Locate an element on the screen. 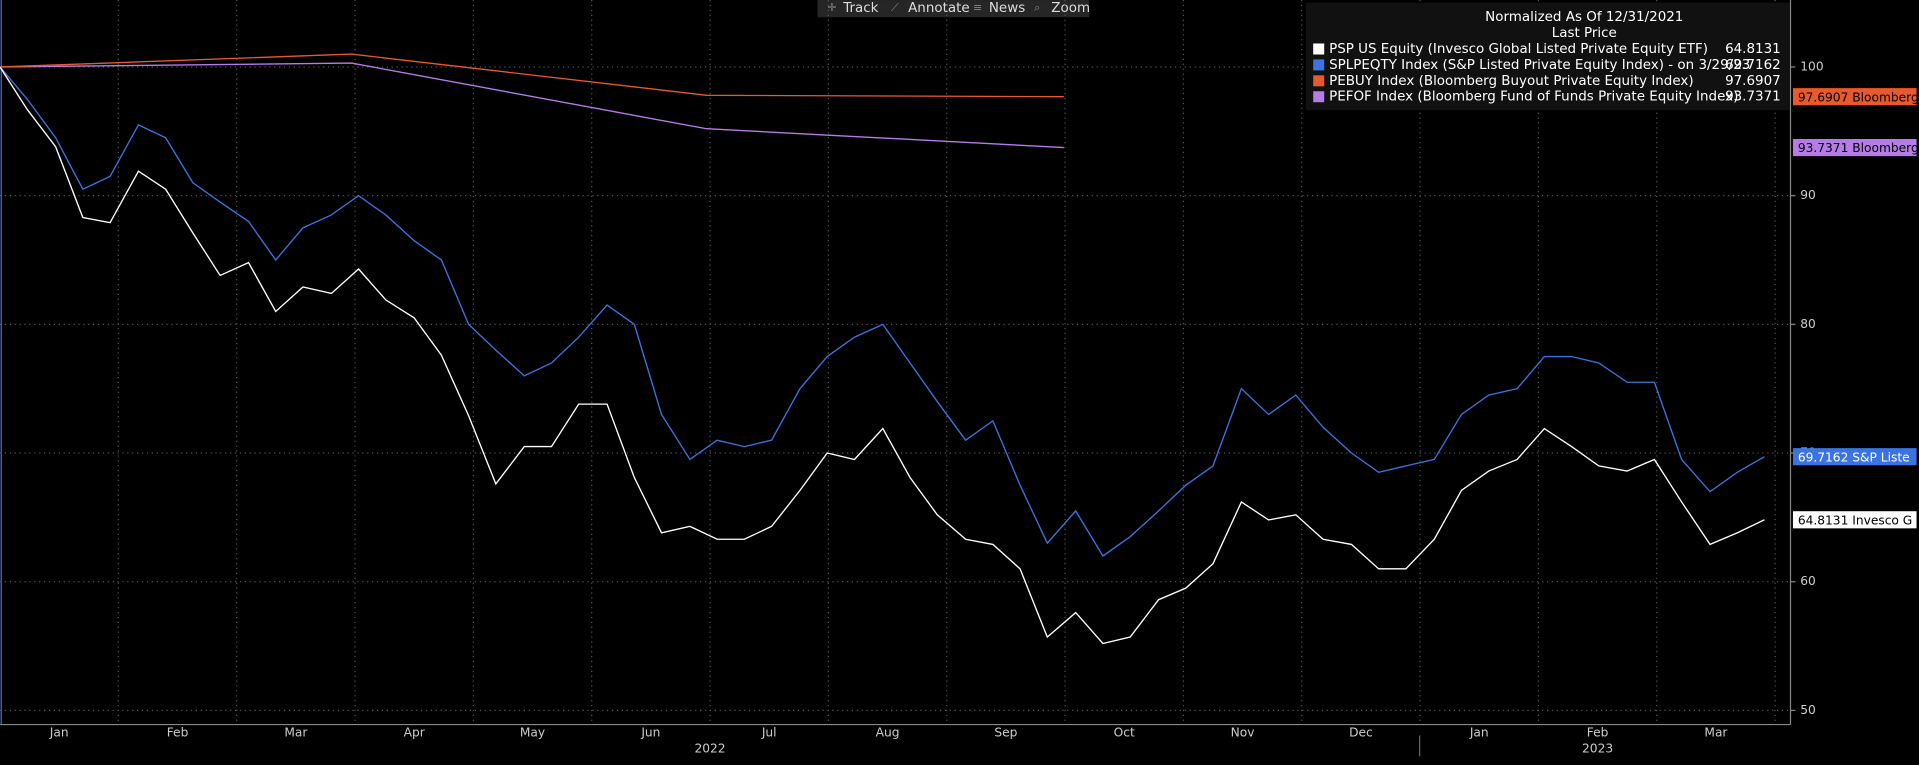 This screenshot has width=1919, height=765. x-tick-label: May is located at coordinates (532, 733).